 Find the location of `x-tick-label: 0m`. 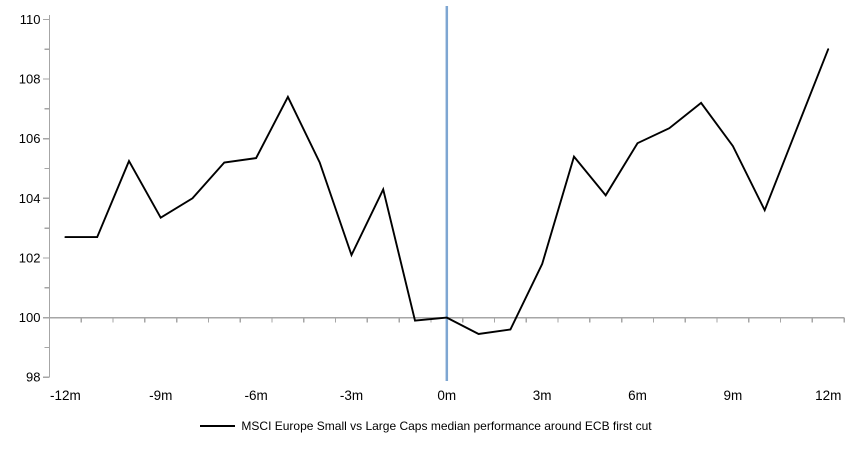

x-tick-label: 0m is located at coordinates (446, 395).